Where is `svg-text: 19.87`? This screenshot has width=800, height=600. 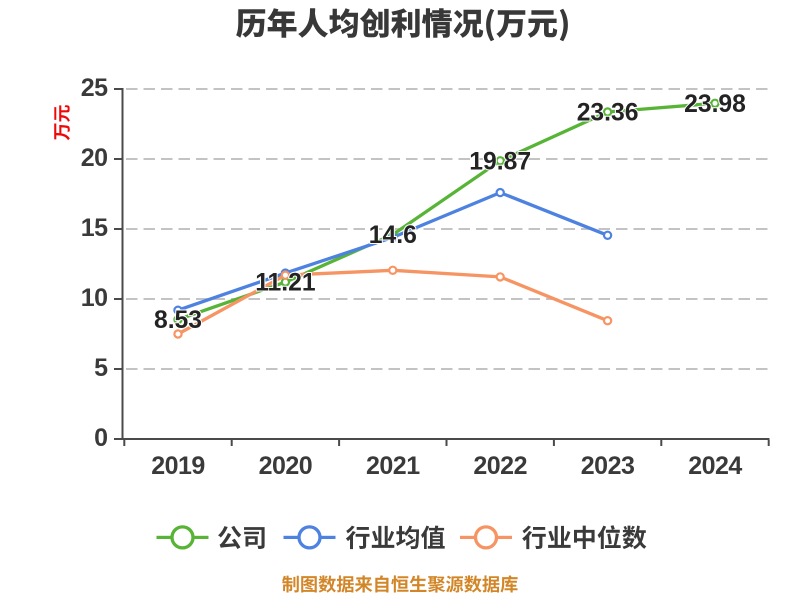 svg-text: 19.87 is located at coordinates (500, 161).